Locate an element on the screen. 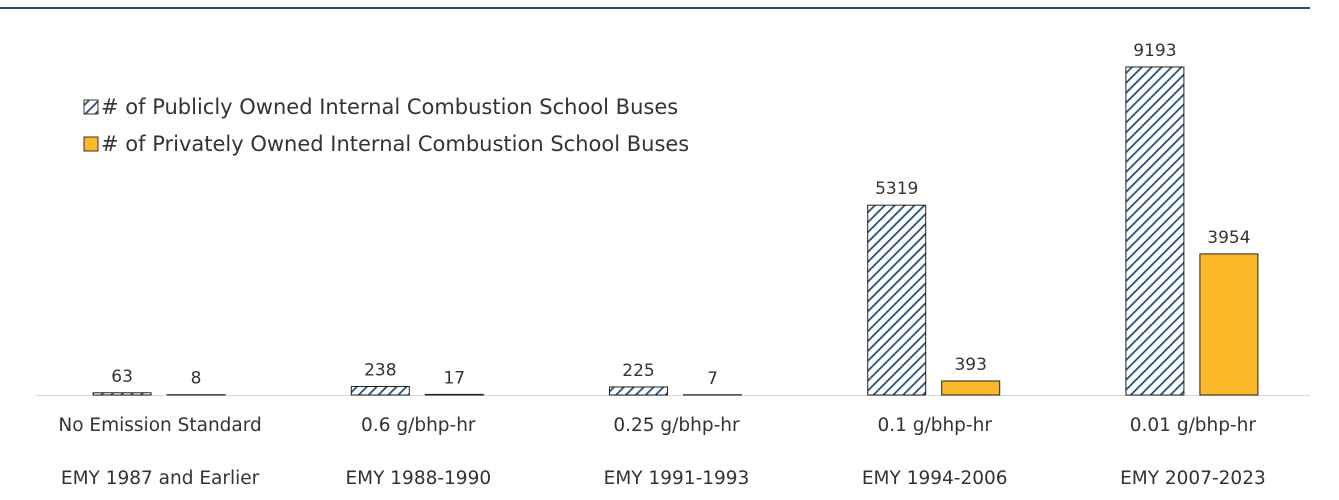 This screenshot has height=500, width=1339. value-label: 7 is located at coordinates (712, 379).